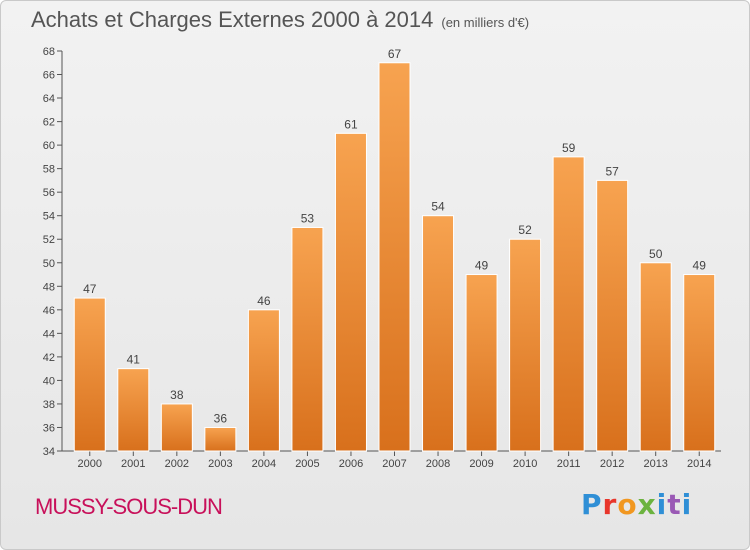 The height and width of the screenshot is (550, 750). Describe the element at coordinates (53, 252) in the screenshot. I see `y-axis: 34 36 38 40 42 44 46 48 50 52 54 56 58 60 62 64 66 68` at that location.